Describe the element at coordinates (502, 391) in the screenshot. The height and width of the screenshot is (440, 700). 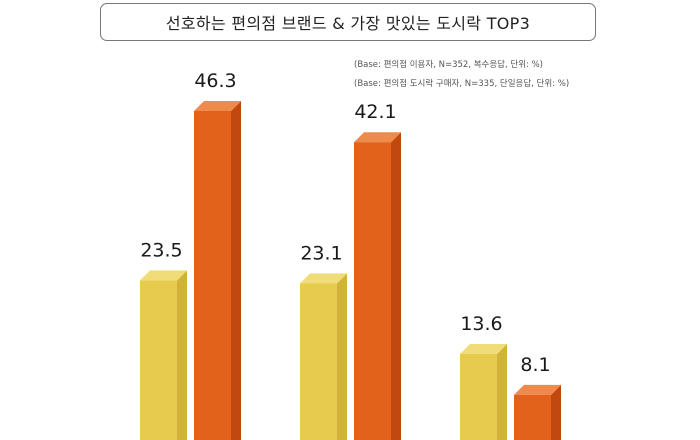
I see `bar-s1-c3-side` at that location.